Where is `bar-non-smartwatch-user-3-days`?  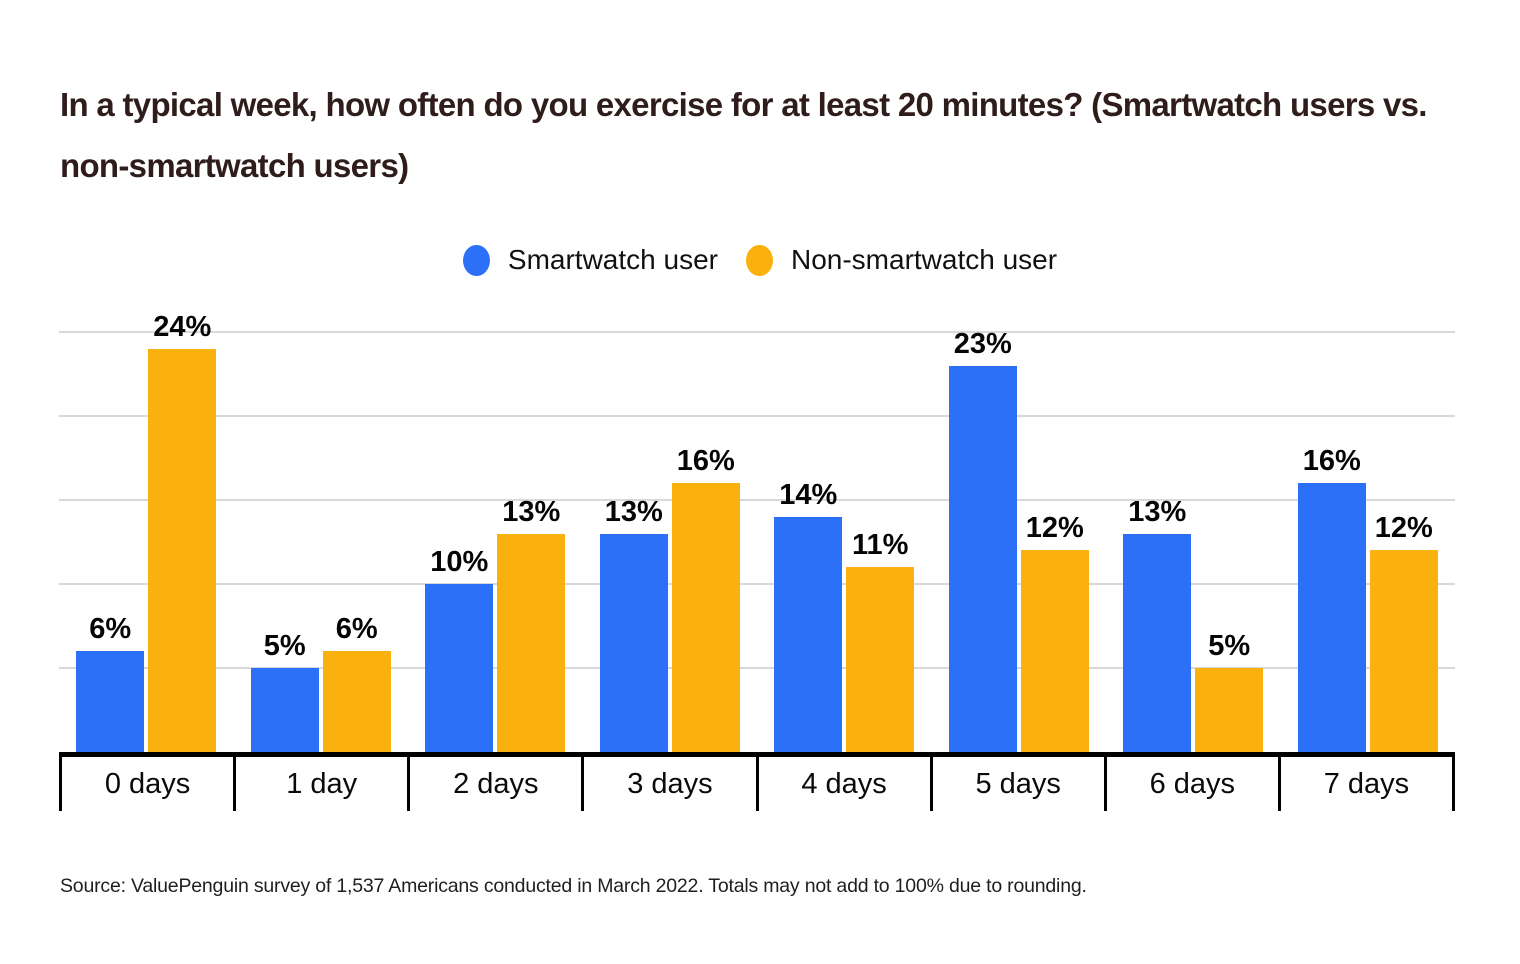 bar-non-smartwatch-user-3-days is located at coordinates (705, 617).